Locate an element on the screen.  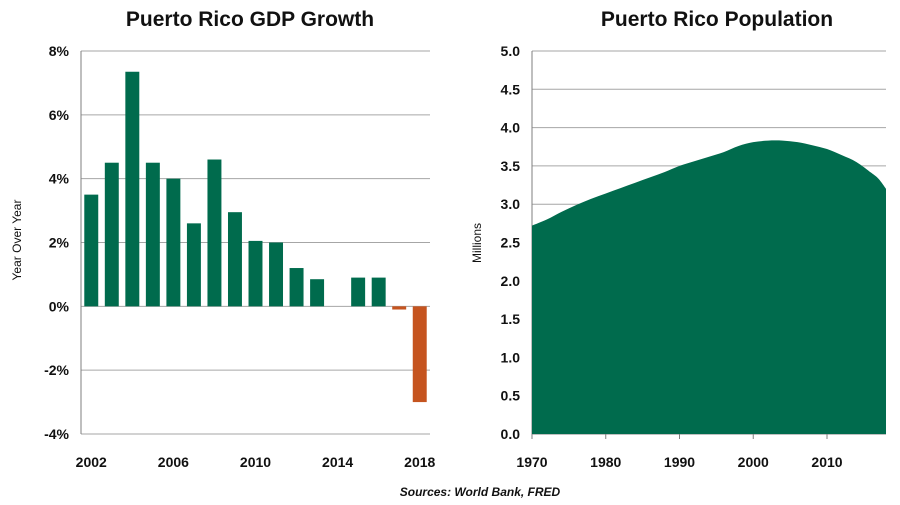
gdp-bar-2005 is located at coordinates (152, 234).